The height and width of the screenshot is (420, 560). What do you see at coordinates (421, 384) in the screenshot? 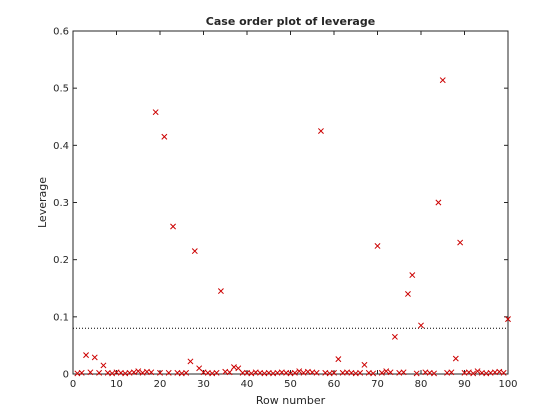
I see `x-tick-label: 80` at bounding box center [421, 384].